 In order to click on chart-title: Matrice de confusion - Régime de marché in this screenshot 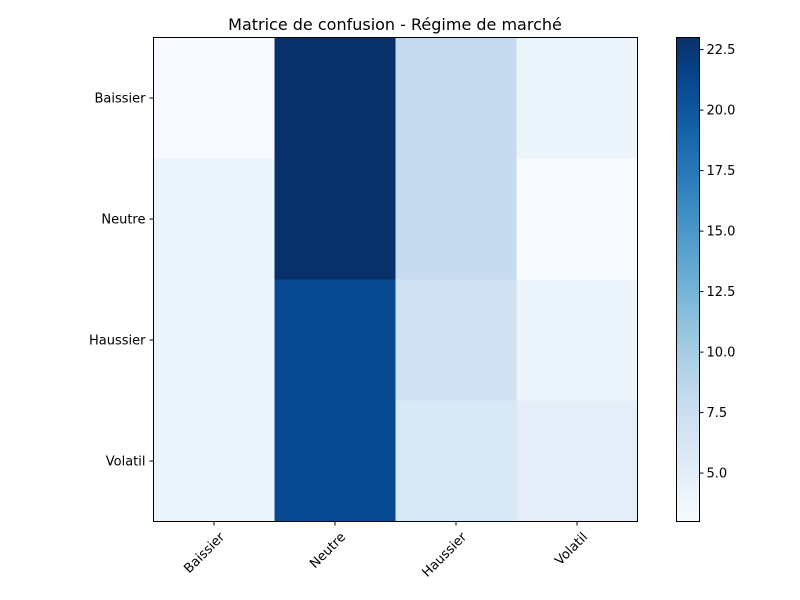, I will do `click(395, 24)`.